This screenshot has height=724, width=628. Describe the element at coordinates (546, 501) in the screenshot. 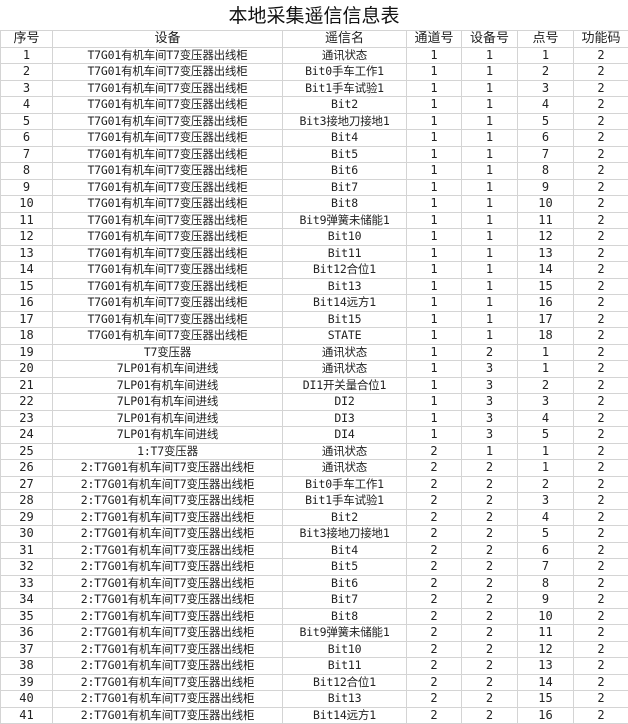

I see `cell-point: 3` at that location.